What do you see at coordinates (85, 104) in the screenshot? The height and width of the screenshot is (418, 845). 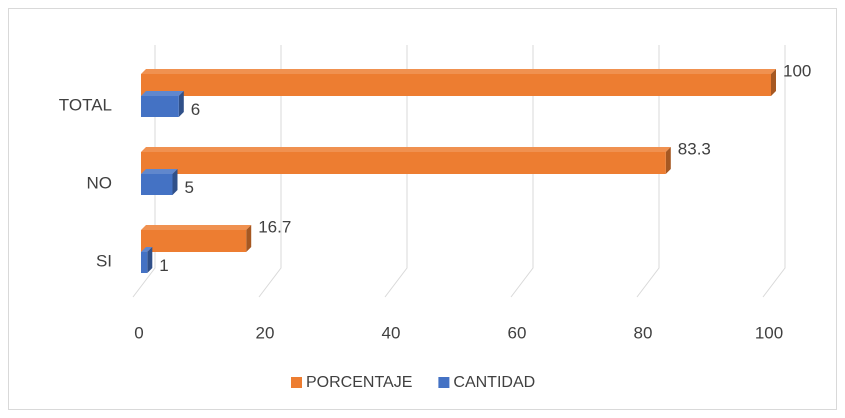 I see `y-tick-label: TOTAL` at bounding box center [85, 104].